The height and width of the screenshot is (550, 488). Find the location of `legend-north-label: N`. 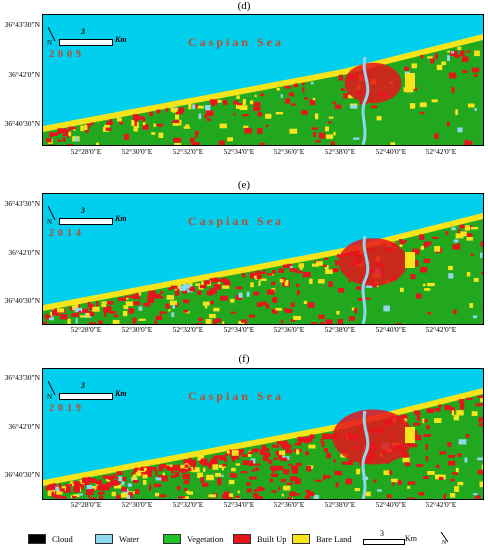

legend-north-label: N is located at coordinates (444, 543).